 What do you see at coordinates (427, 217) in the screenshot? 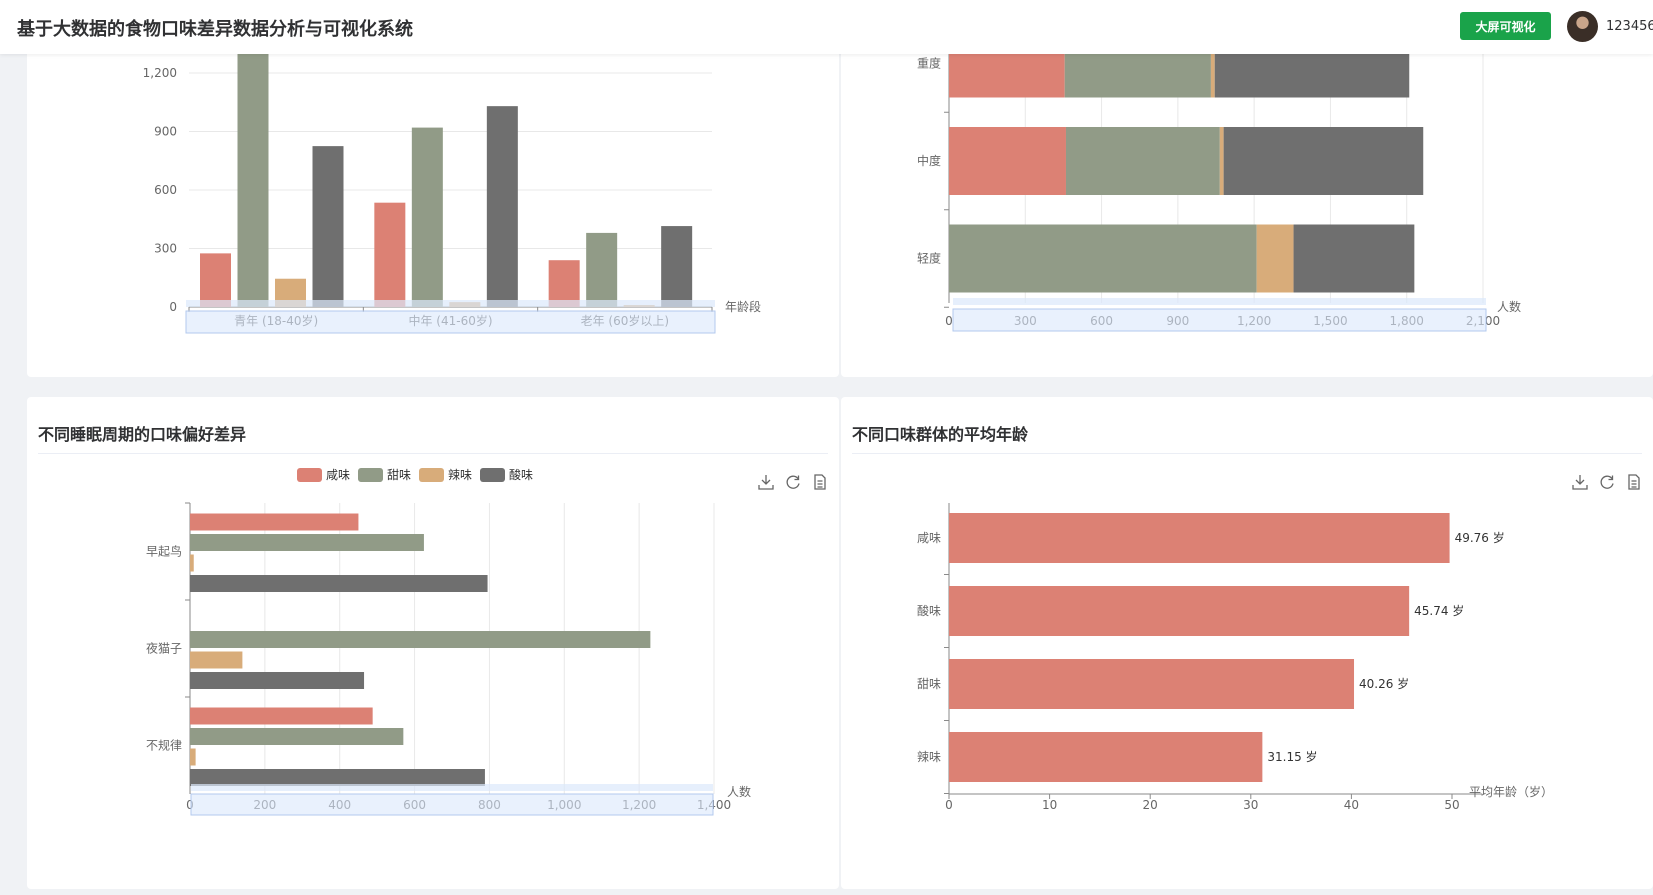
I see `bar-甜味-中年41-60岁` at bounding box center [427, 217].